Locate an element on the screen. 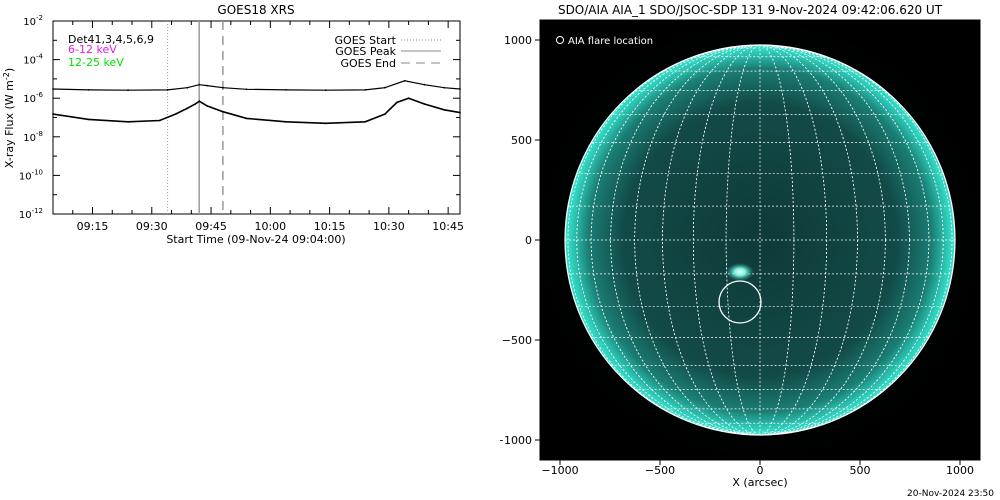 Image resolution: width=1000 pixels, height=500 pixels. goes-ylabel: X-ray Flux (W m-2) is located at coordinates (9, 118).